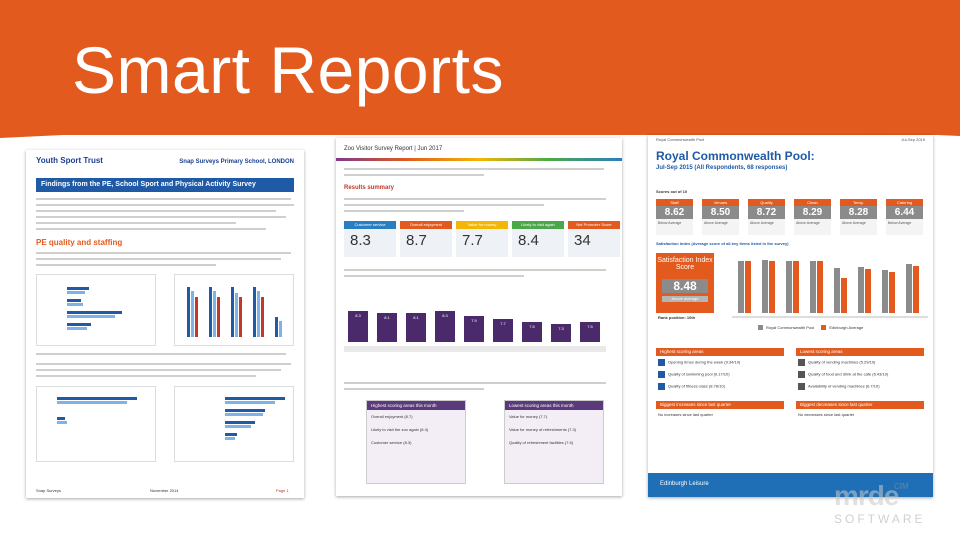  What do you see at coordinates (360, 240) in the screenshot?
I see `score-card-value: 8.3` at bounding box center [360, 240].